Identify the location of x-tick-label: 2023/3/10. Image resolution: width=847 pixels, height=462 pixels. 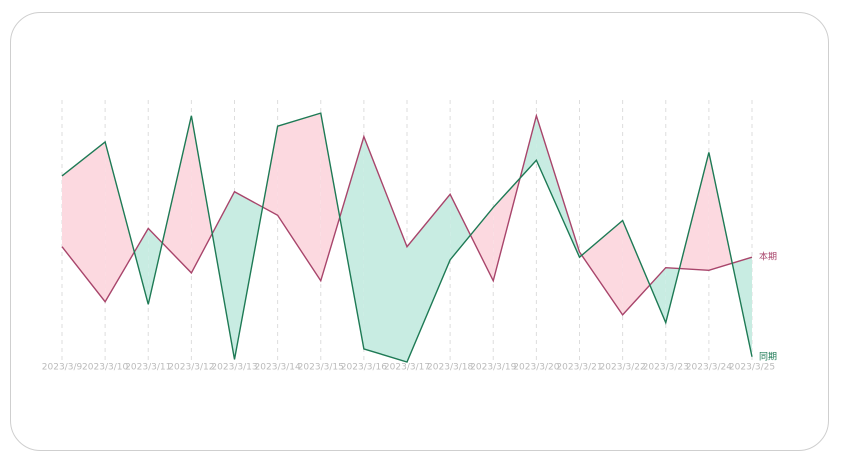
(105, 368).